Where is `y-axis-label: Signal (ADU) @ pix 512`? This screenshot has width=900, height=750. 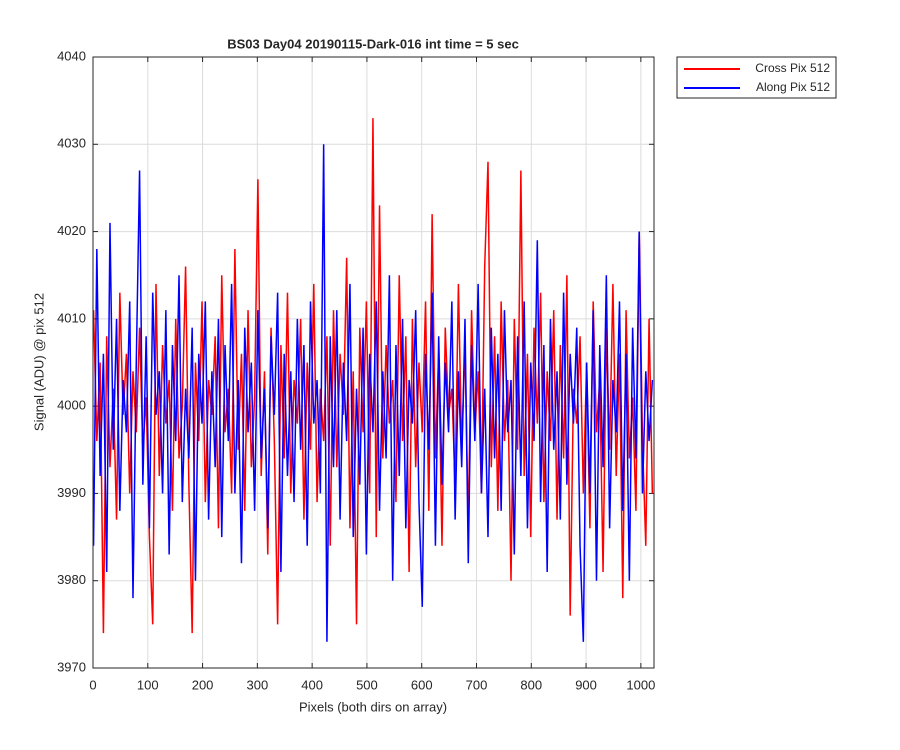
y-axis-label: Signal (ADU) @ pix 512 is located at coordinates (38, 362).